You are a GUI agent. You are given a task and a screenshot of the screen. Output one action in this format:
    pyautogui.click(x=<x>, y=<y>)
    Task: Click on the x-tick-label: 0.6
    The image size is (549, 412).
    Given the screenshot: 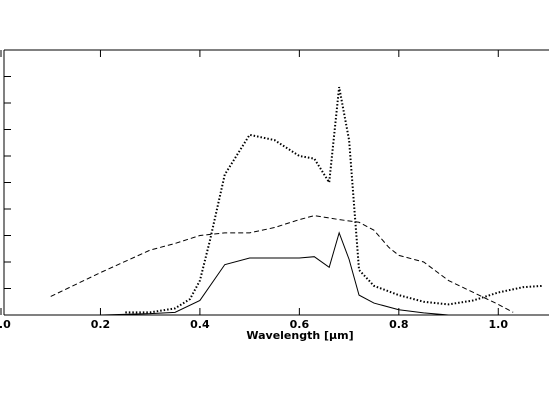 What is the action you would take?
    pyautogui.click(x=300, y=324)
    